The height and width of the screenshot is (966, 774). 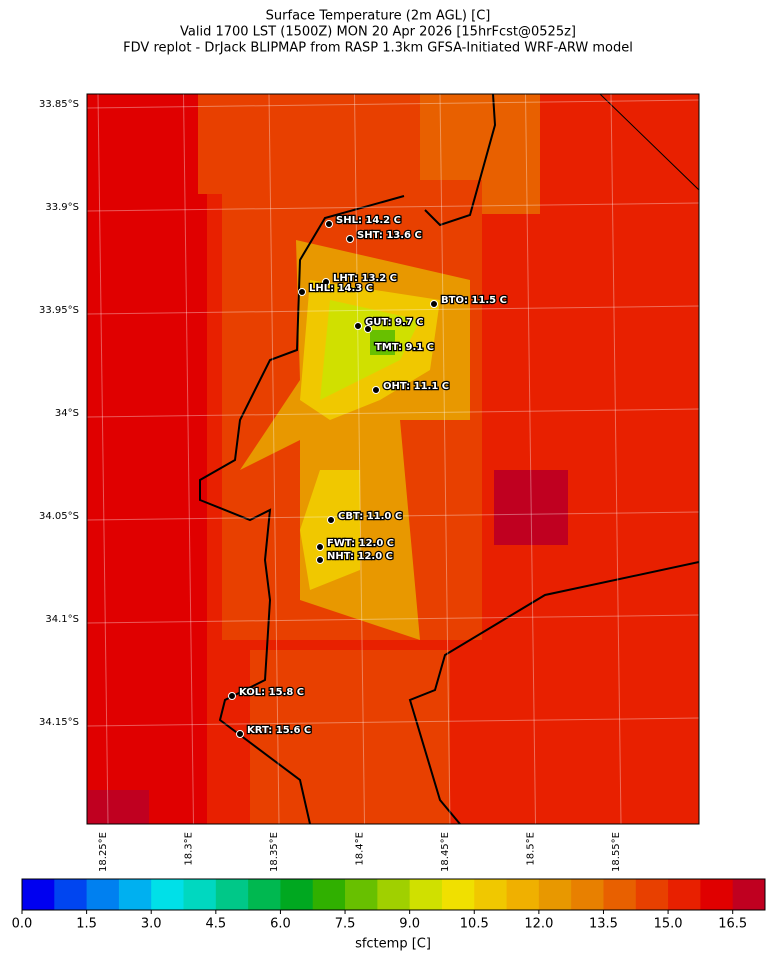 I want to click on station-label: NHT: 12.0 C, so click(x=360, y=556).